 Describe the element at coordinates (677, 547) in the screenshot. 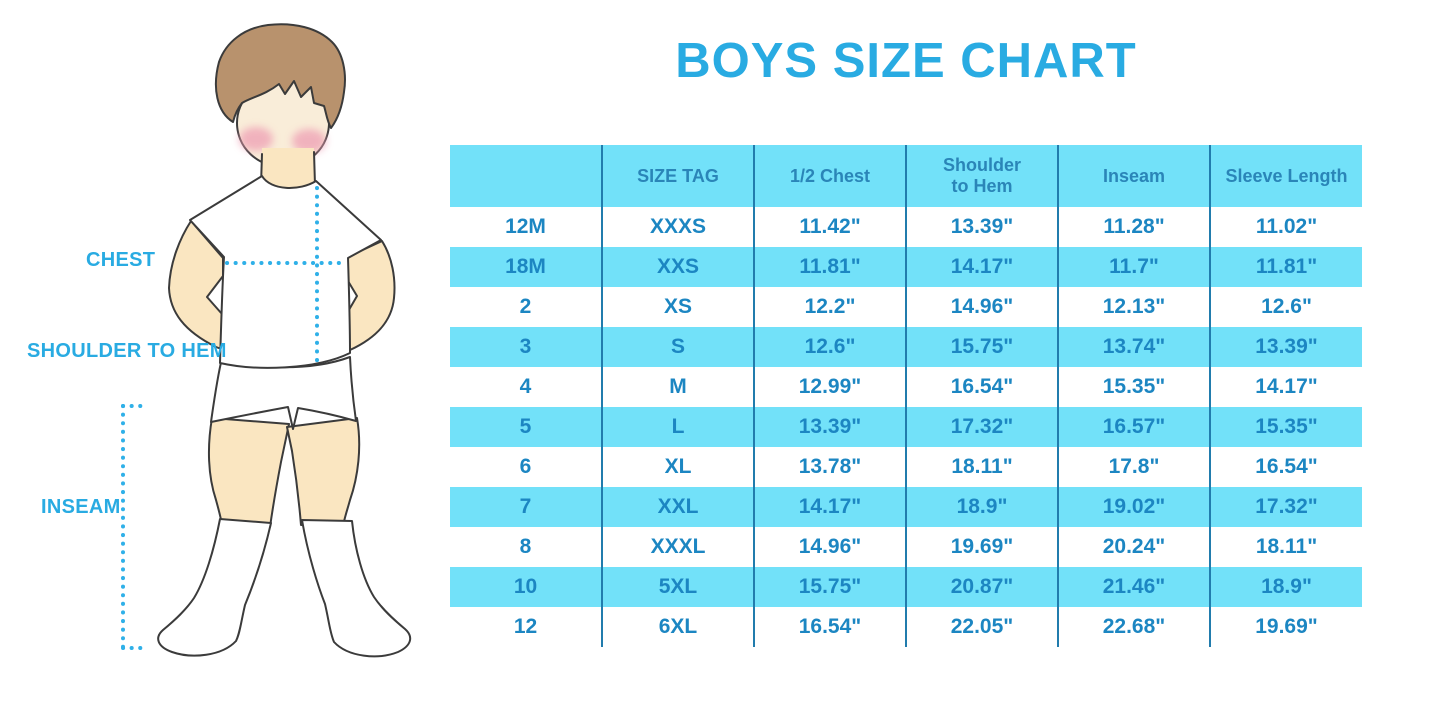

I see `measurement-cell: XXXL` at that location.